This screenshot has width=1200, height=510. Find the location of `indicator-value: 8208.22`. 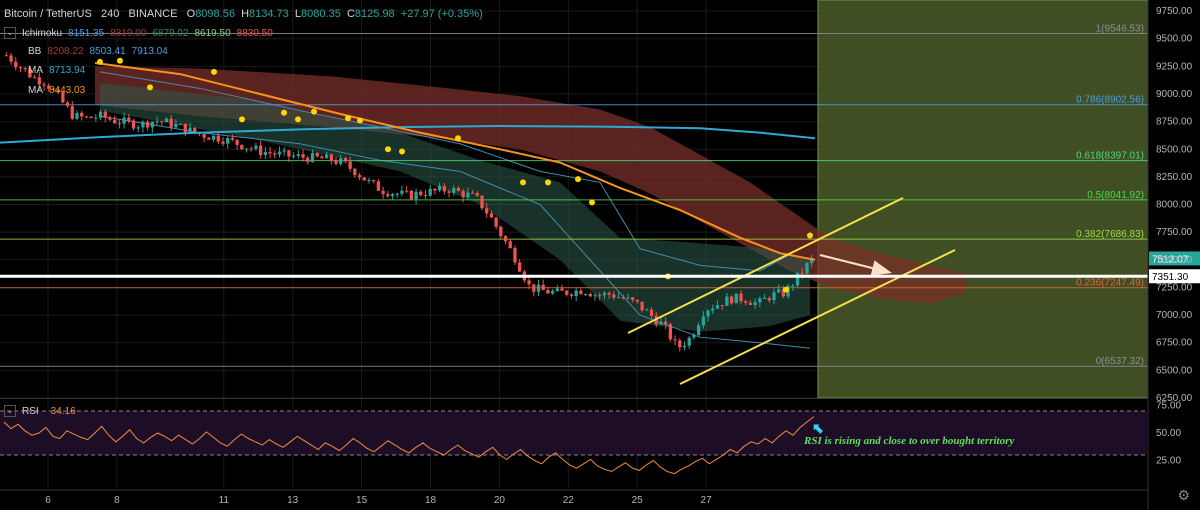

indicator-value: 8208.22 is located at coordinates (65, 51).